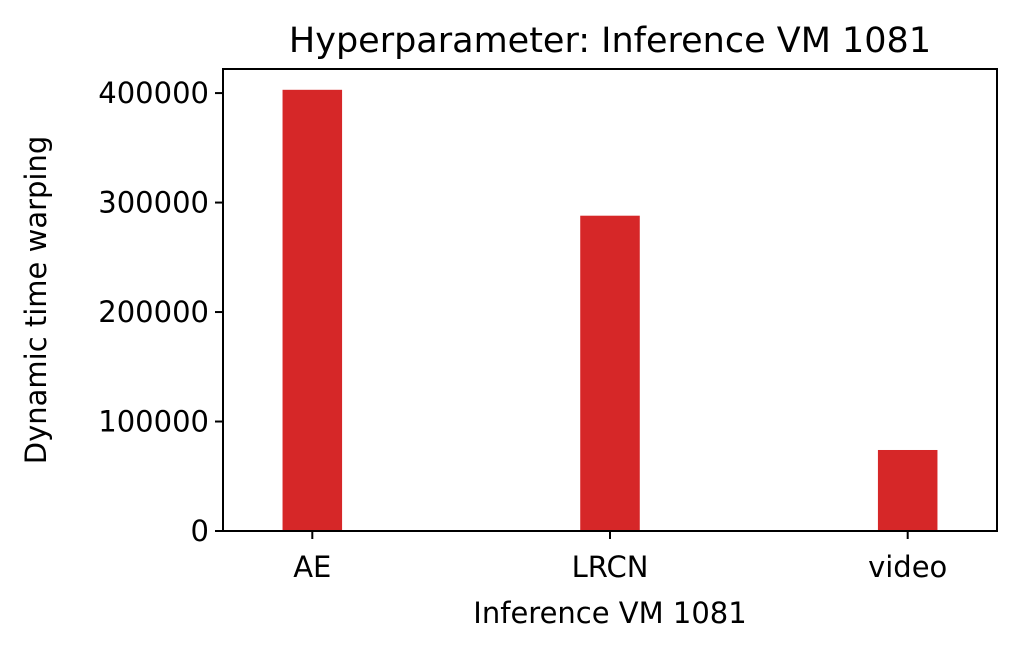  Describe the element at coordinates (36, 300) in the screenshot. I see `y-axis-label: Dynamic time warping` at that location.